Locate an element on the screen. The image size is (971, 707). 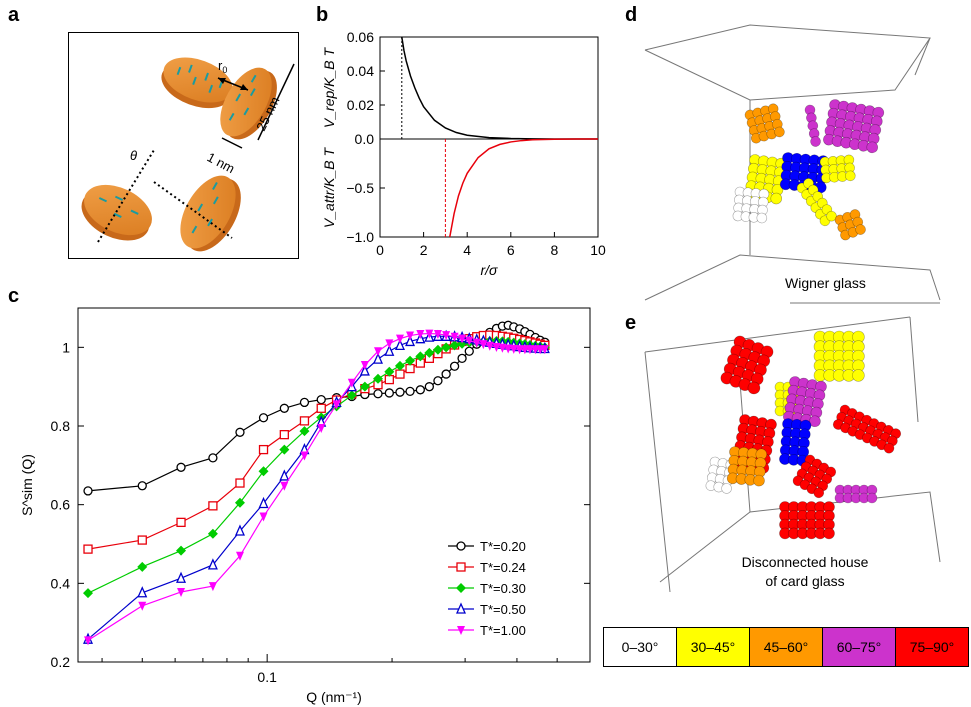
thickness-arrow is located at coordinates (232, 143).